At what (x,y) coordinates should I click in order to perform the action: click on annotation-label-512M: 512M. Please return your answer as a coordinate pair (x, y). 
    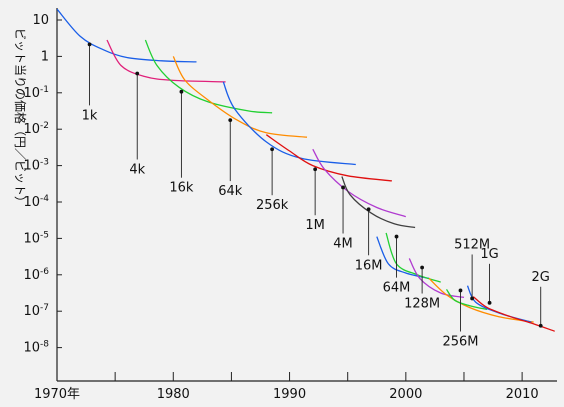
    Looking at the image, I should click on (472, 244).